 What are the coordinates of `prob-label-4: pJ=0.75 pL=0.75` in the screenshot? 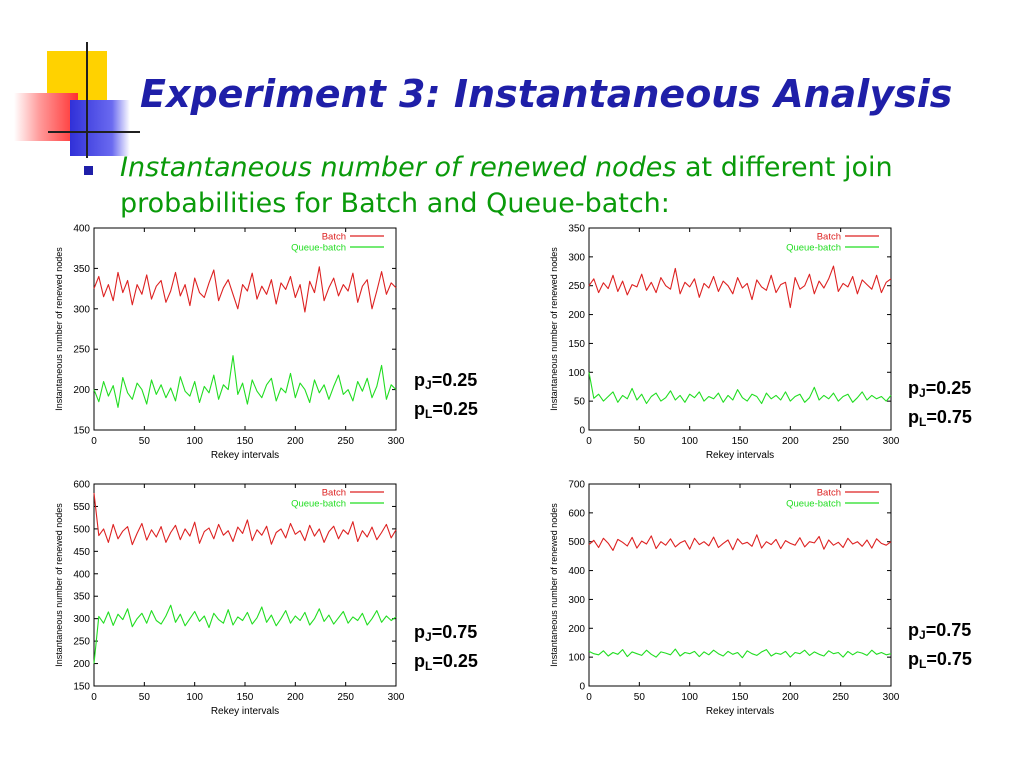 It's located at (940, 647).